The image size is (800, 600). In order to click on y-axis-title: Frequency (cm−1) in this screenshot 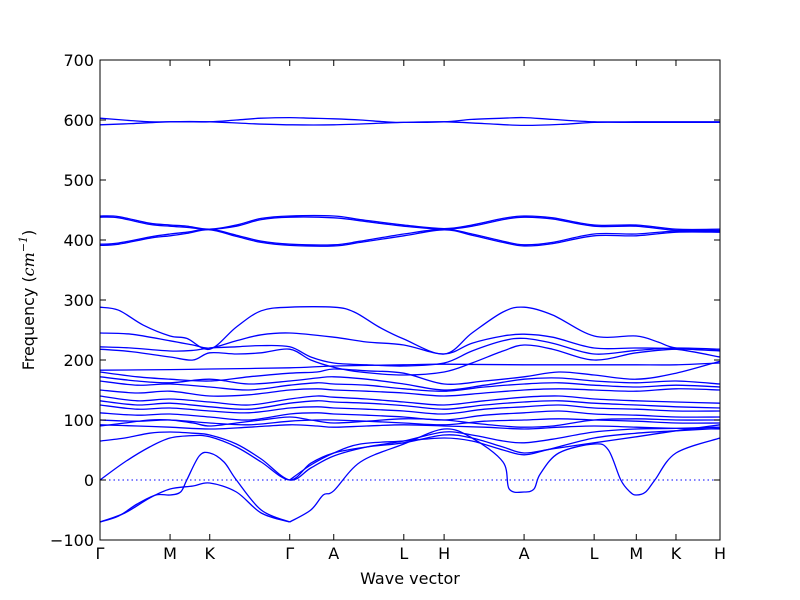, I will do `click(27, 300)`.